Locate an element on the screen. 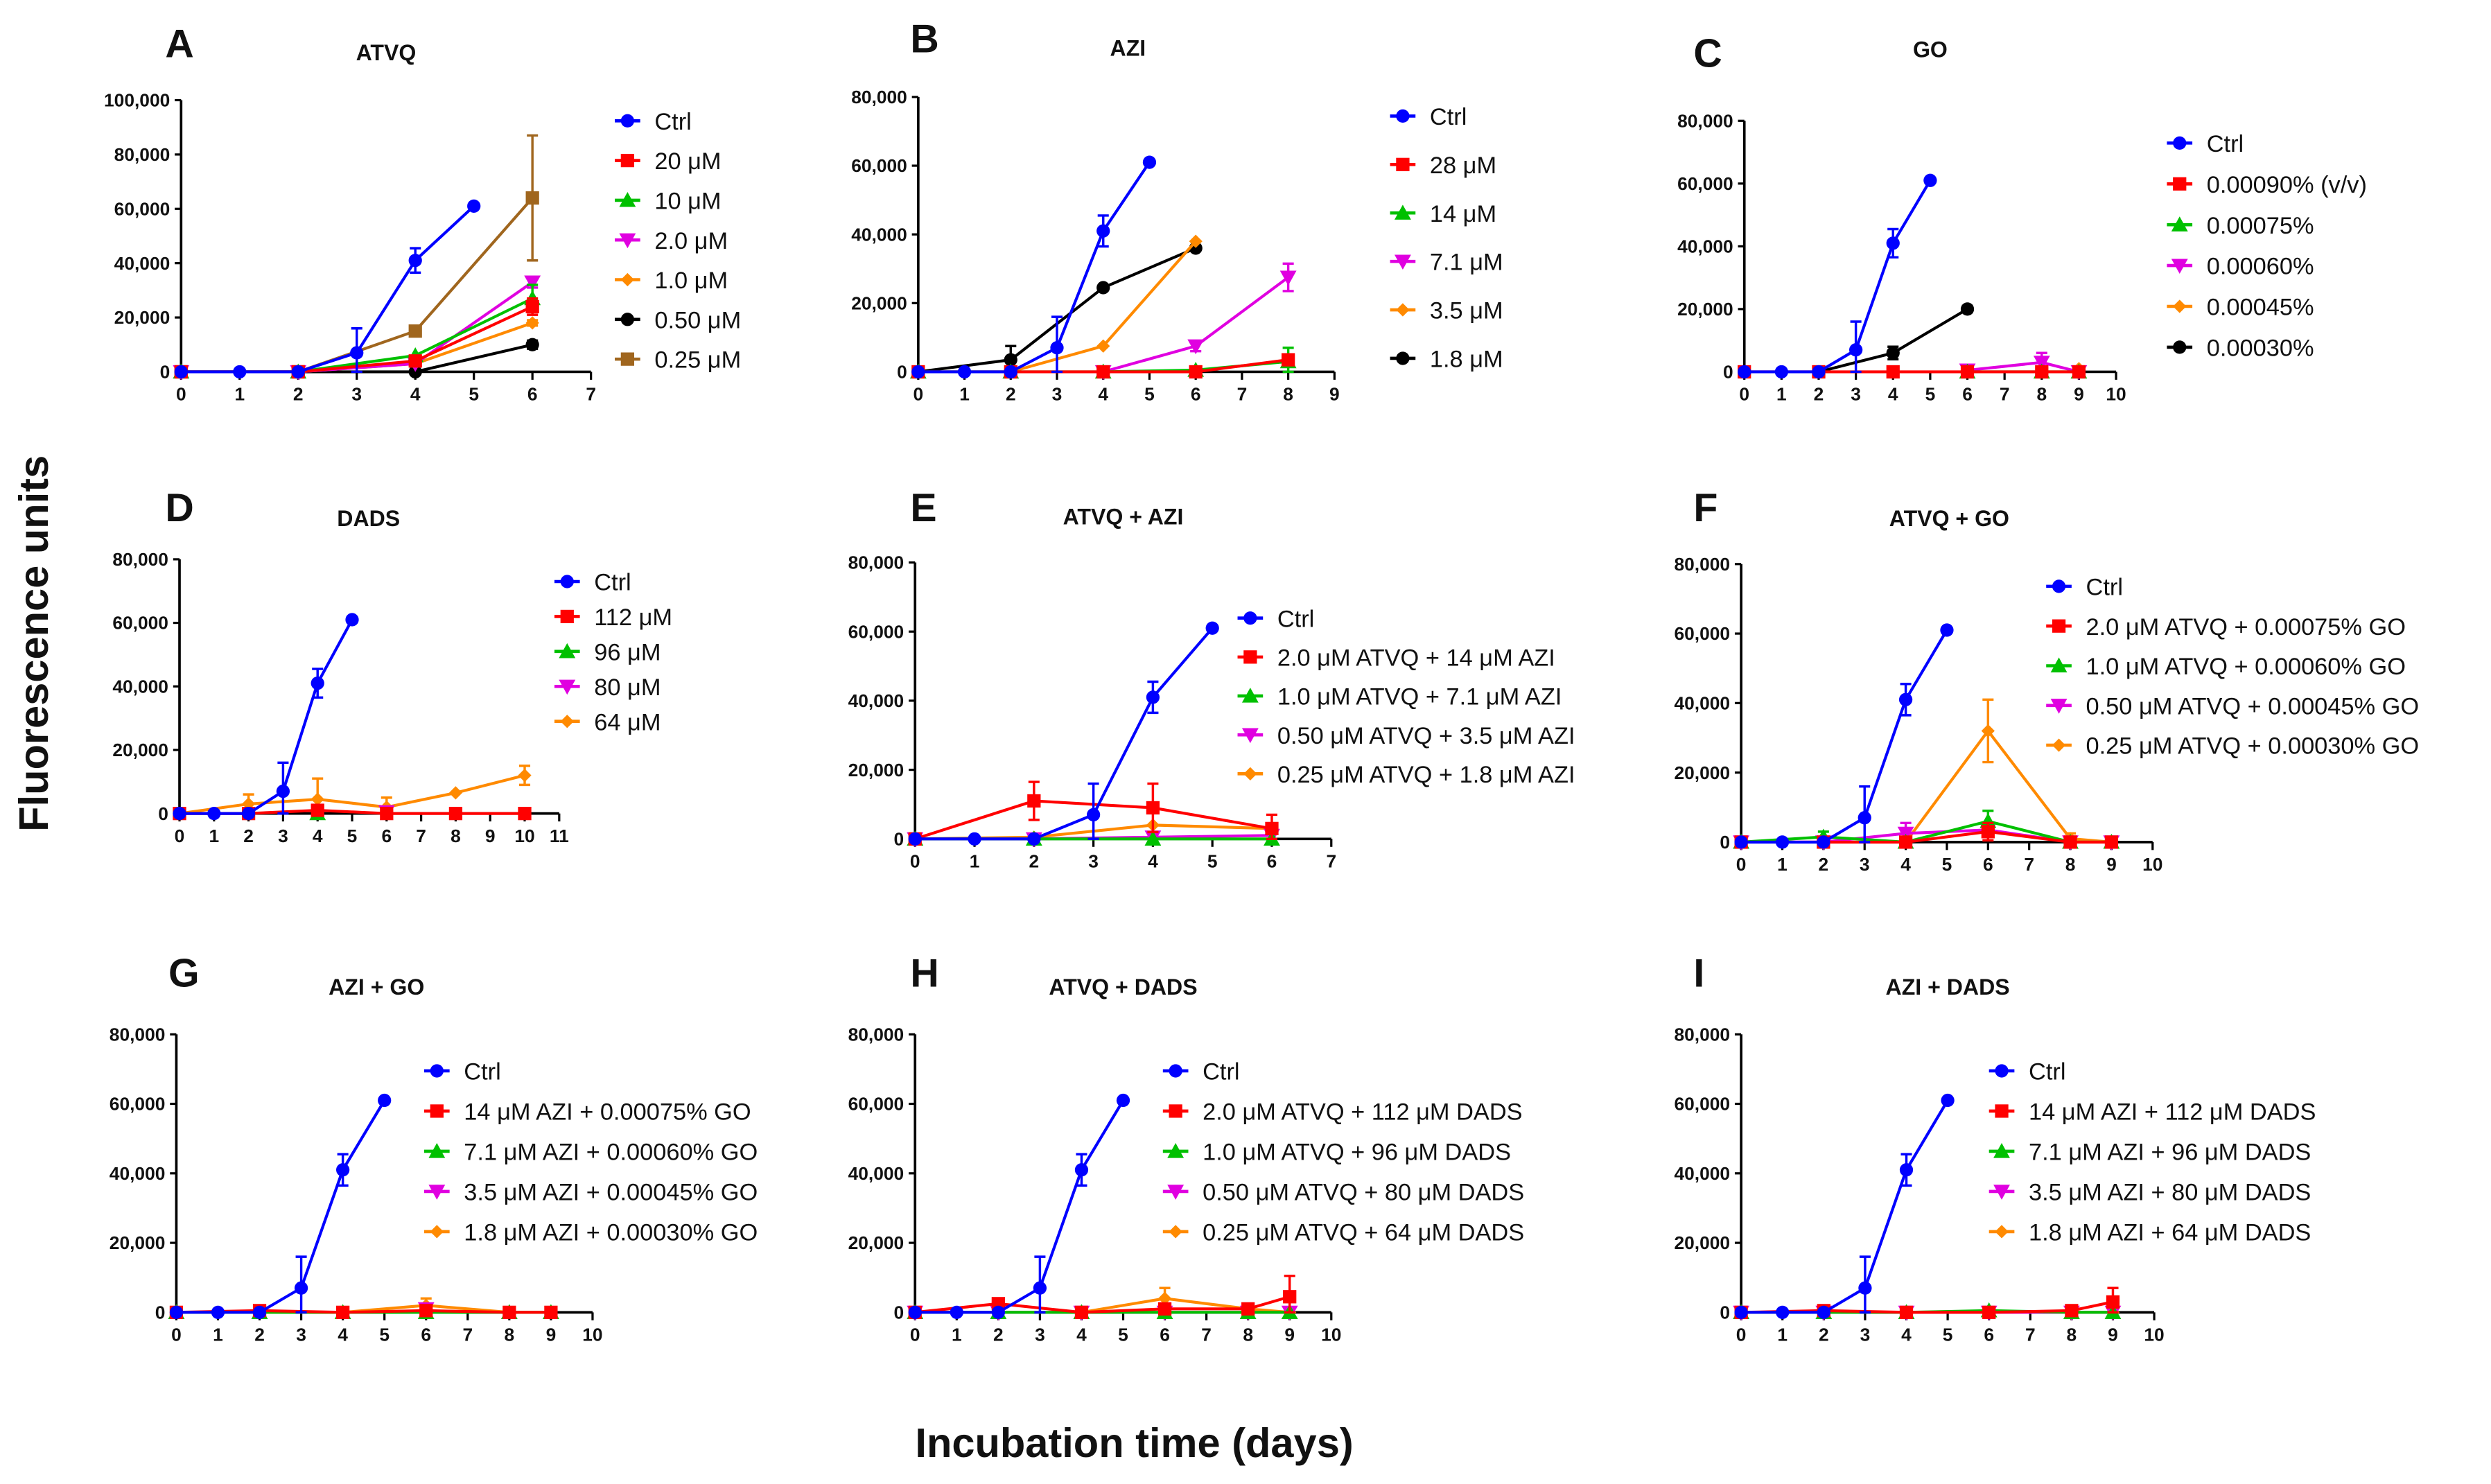  panel-letter: I is located at coordinates (1698, 973).